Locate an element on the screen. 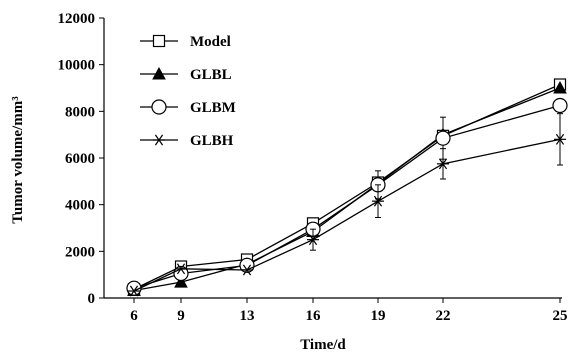 This screenshot has width=569, height=354. legend-label-glbl: GLBL is located at coordinates (211, 75).